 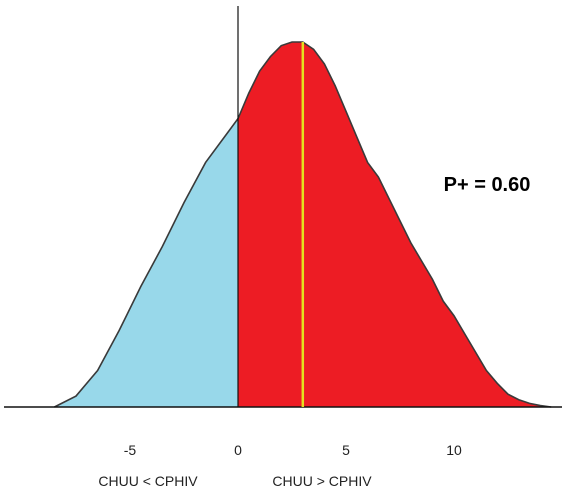 I want to click on x-tick-label: 5, so click(x=346, y=450).